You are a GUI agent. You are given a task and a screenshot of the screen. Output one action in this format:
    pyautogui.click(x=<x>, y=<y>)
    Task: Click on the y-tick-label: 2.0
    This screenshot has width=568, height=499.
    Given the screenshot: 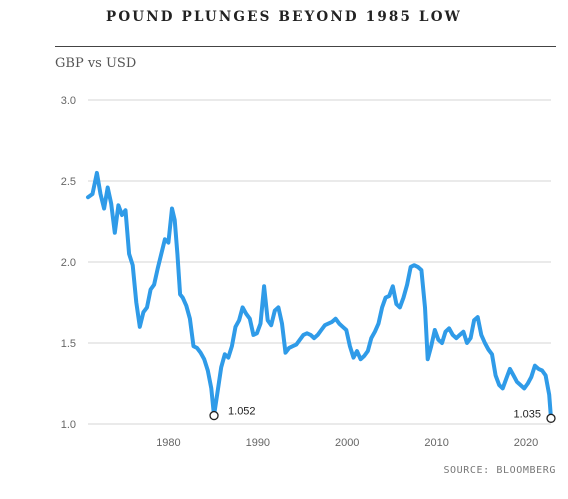 What is the action you would take?
    pyautogui.click(x=68, y=263)
    